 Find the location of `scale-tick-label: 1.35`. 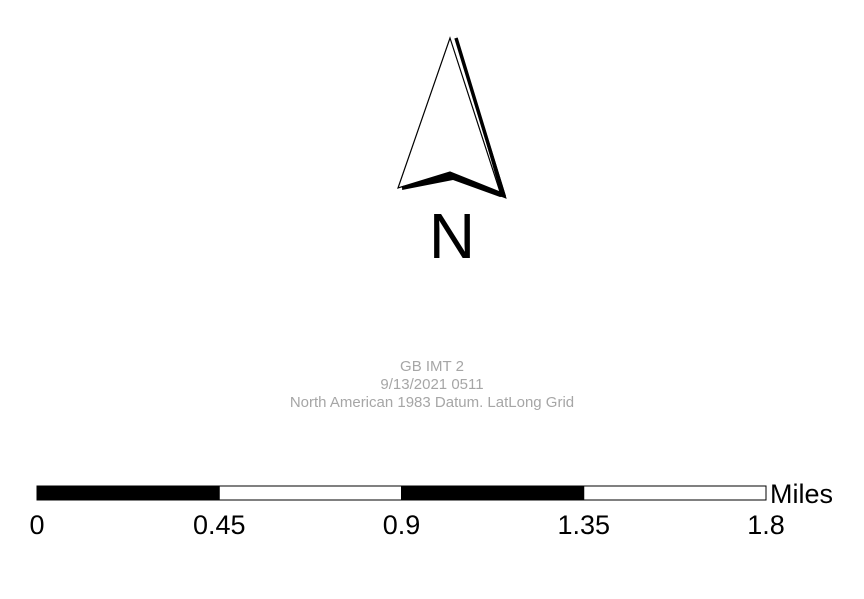

scale-tick-label: 1.35 is located at coordinates (583, 525).